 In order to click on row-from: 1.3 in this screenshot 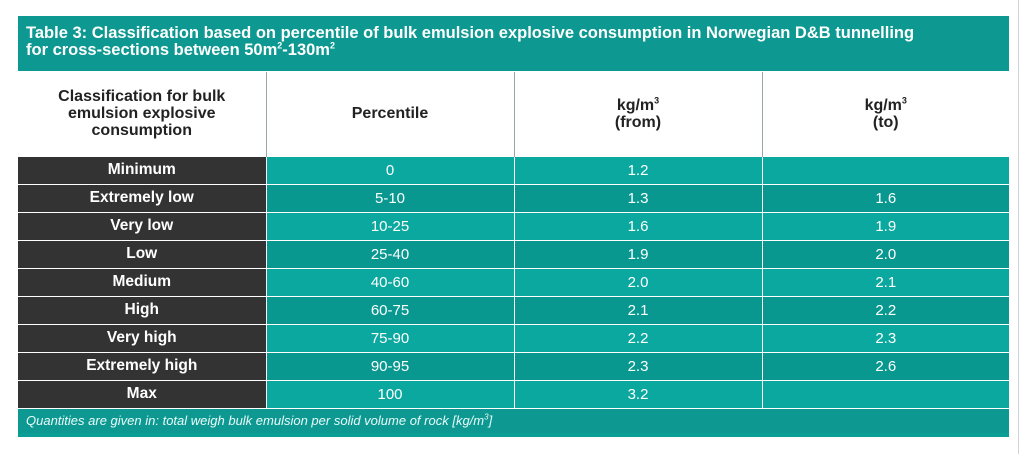, I will do `click(637, 197)`.